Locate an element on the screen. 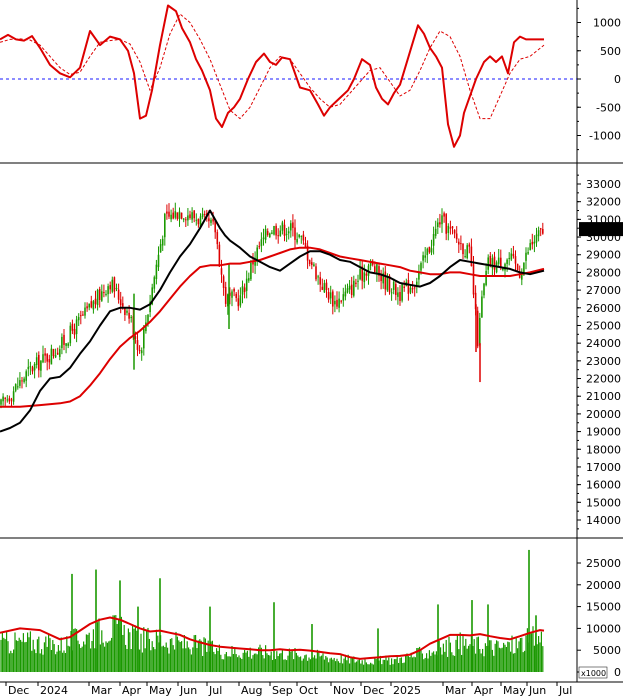  volume-tick-label: 0 is located at coordinates (617, 672).